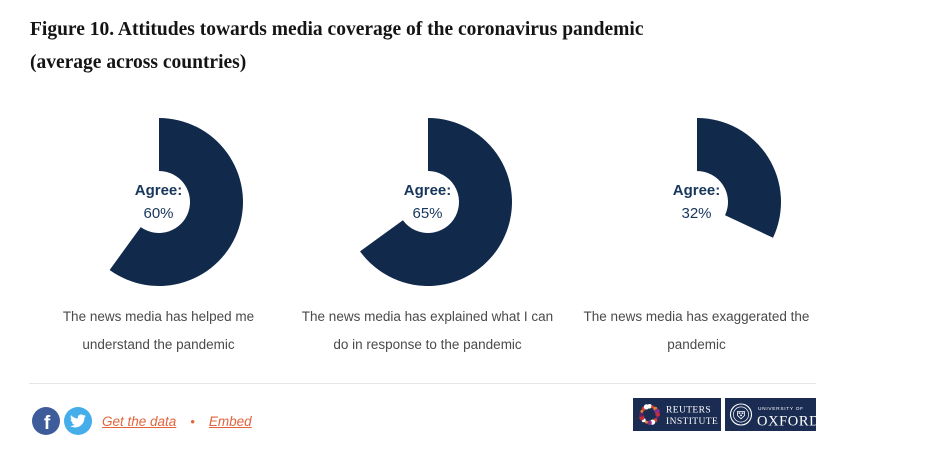 Image resolution: width=938 pixels, height=458 pixels. Describe the element at coordinates (424, 416) in the screenshot. I see `footer: f Get the data • Embed REUTERS INSTITUTE` at that location.